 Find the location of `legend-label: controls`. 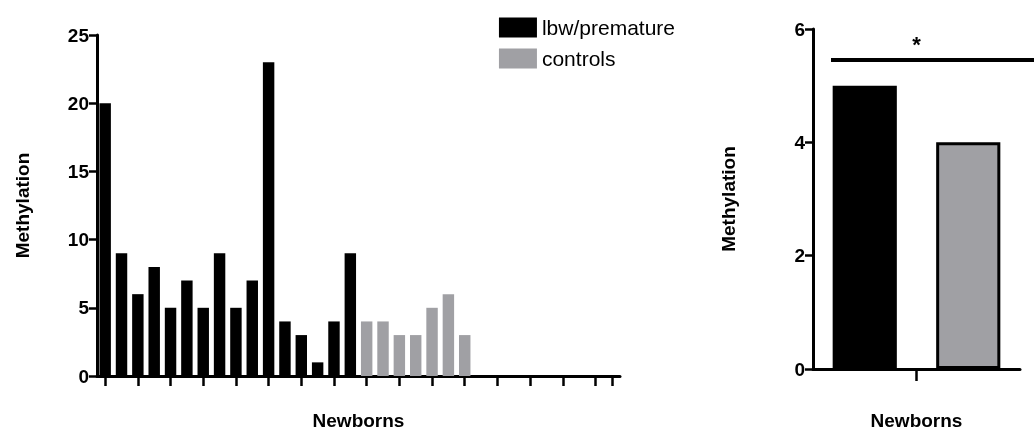

legend-label: controls is located at coordinates (578, 58).